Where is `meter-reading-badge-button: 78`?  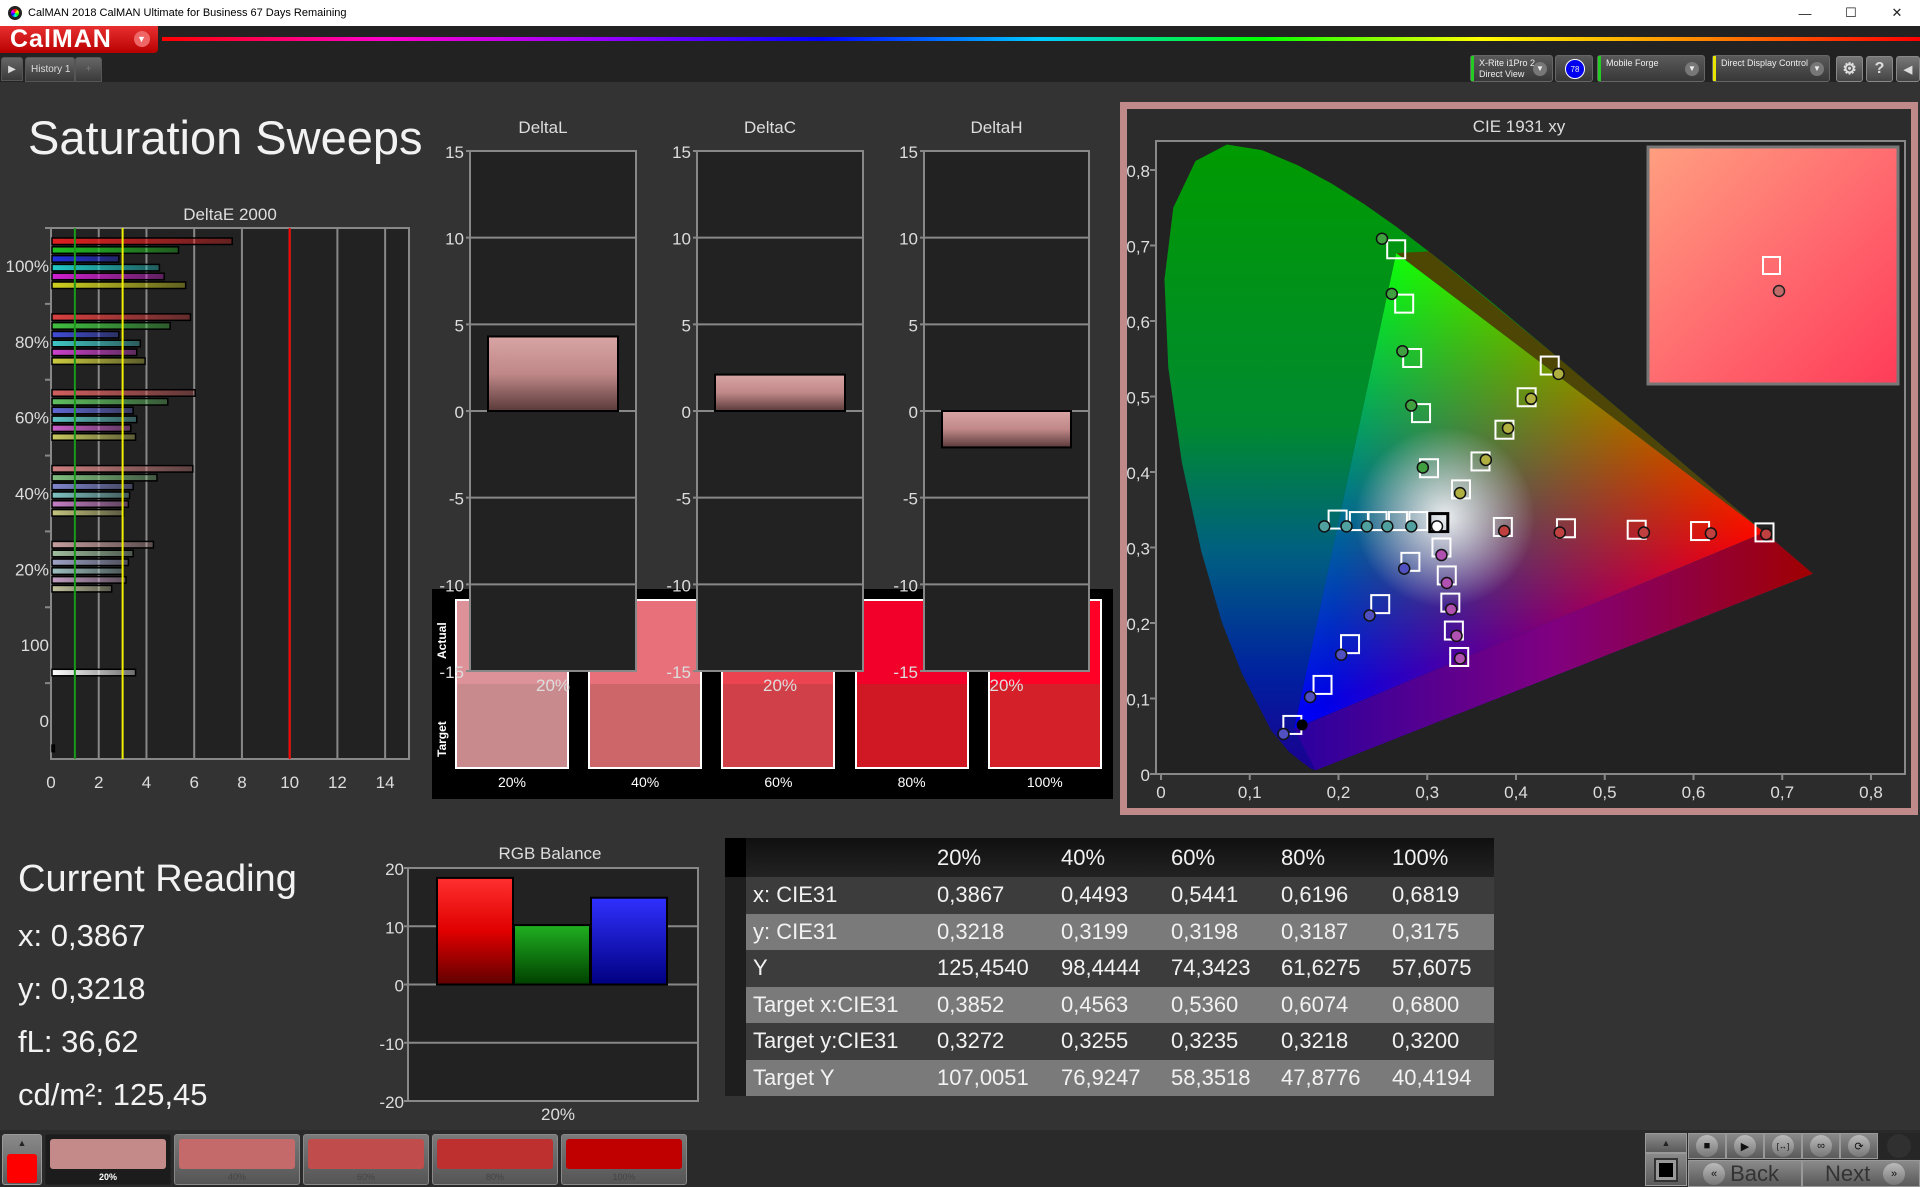
meter-reading-badge-button: 78 is located at coordinates (1574, 68).